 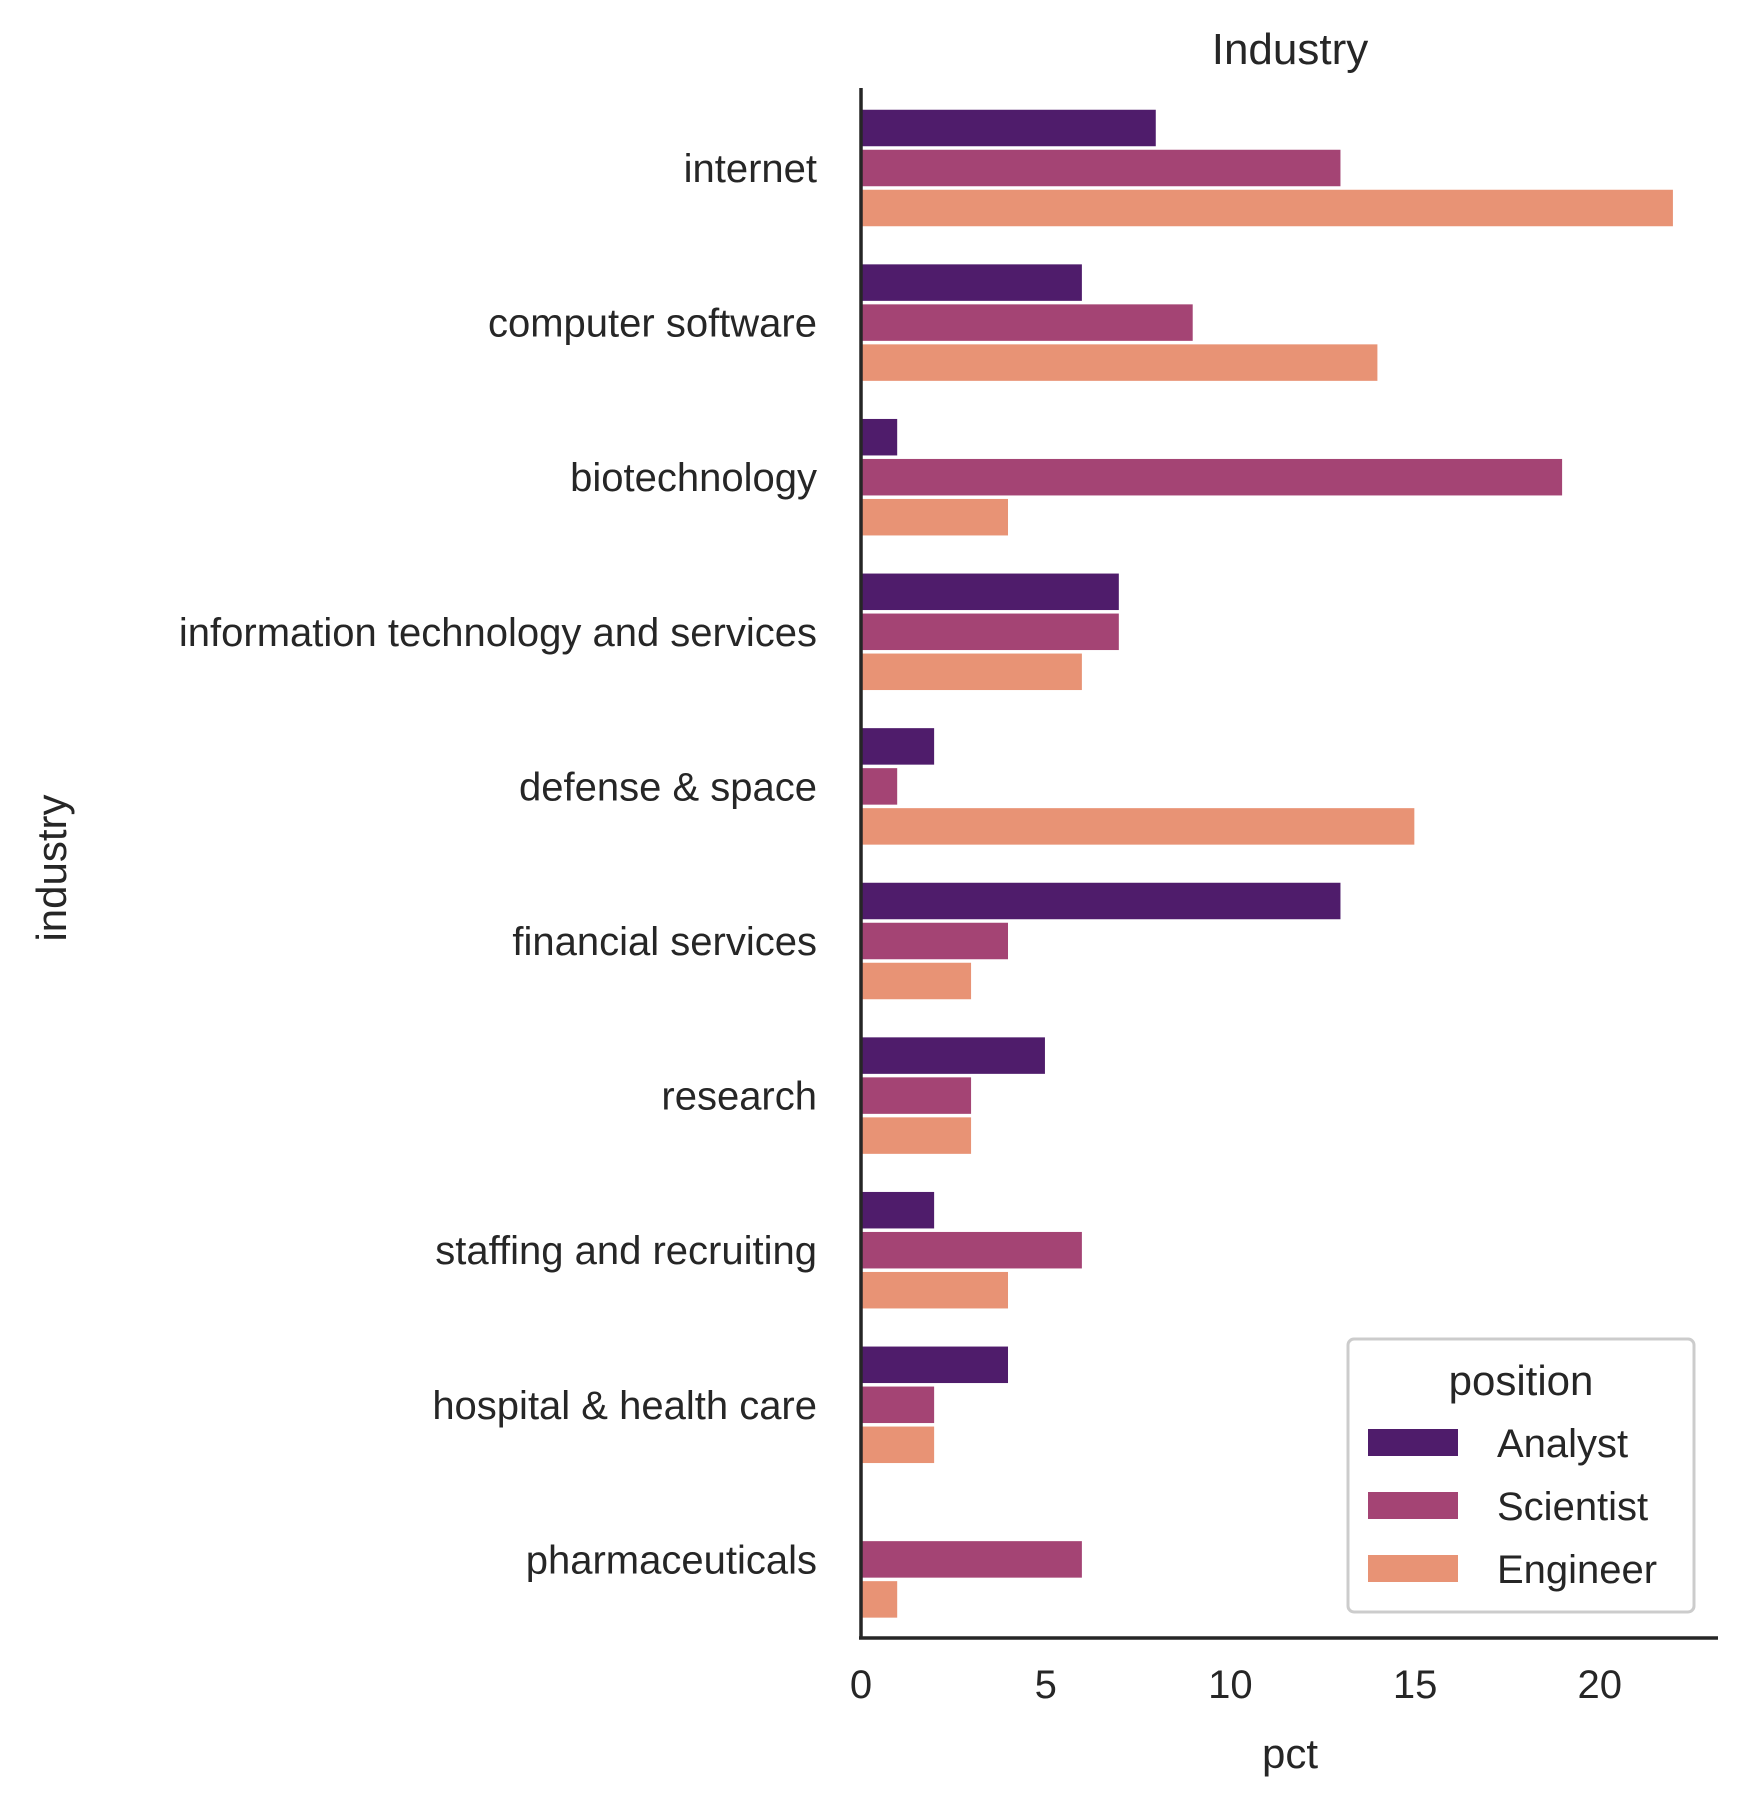 What do you see at coordinates (668, 787) in the screenshot?
I see `y-tick-label-defense-space: defense & space` at bounding box center [668, 787].